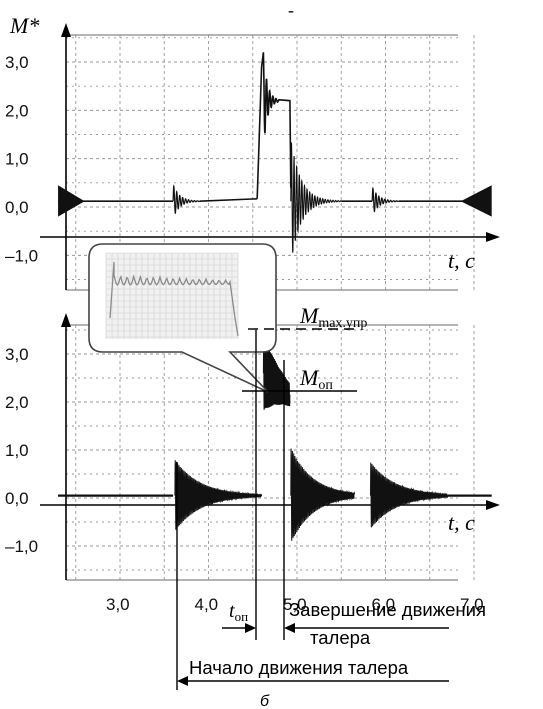 Image resolution: width=543 pixels, height=709 pixels. I want to click on inset-waveform, so click(174, 299).